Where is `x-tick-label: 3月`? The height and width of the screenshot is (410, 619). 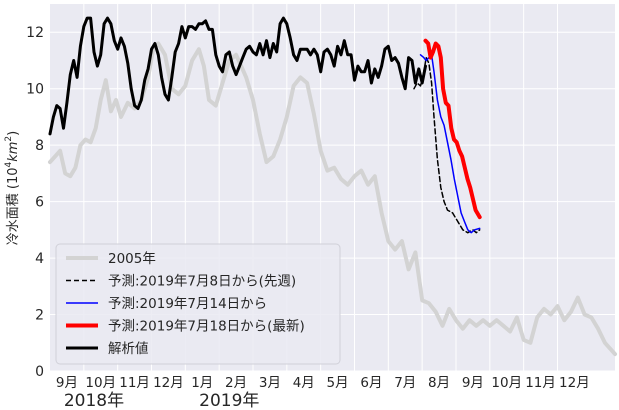 x-tick-label: 3月 is located at coordinates (270, 383).